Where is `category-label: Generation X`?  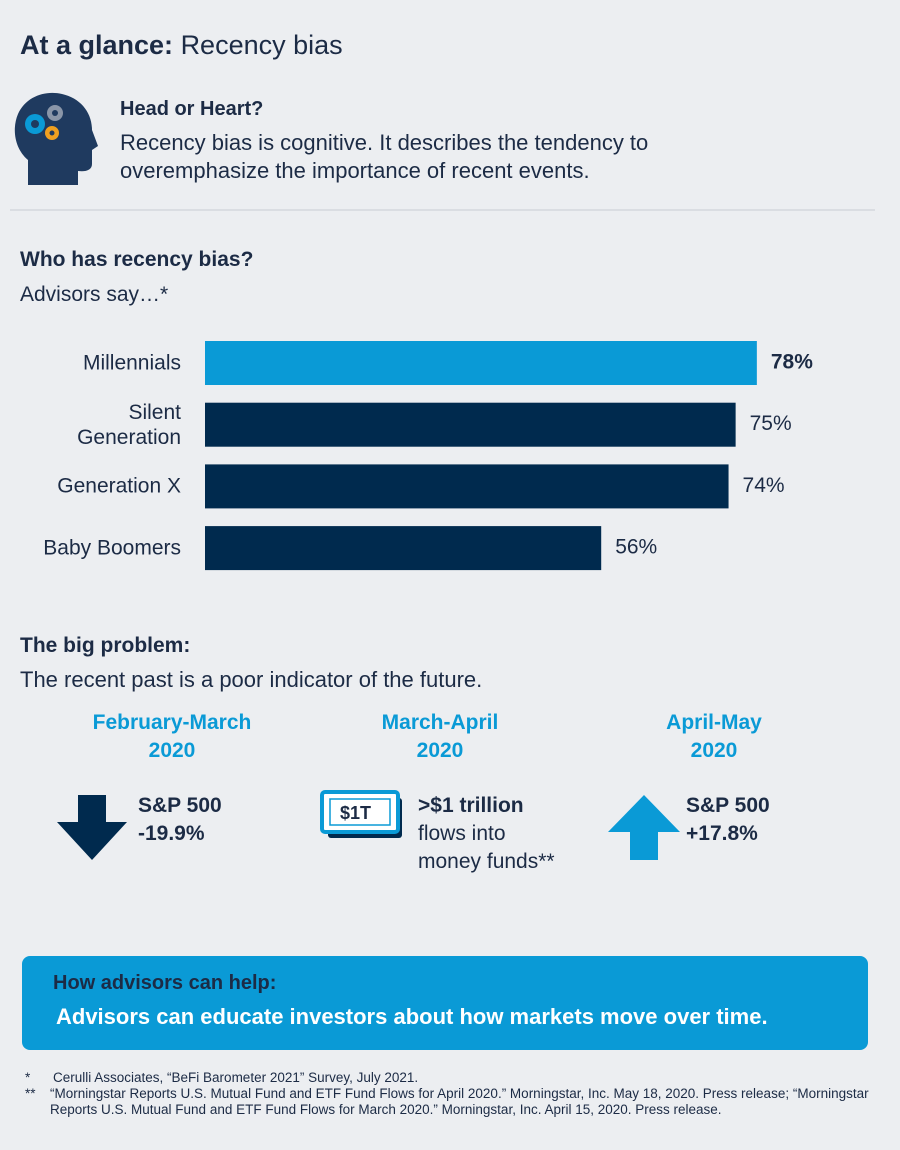 category-label: Generation X is located at coordinates (119, 486).